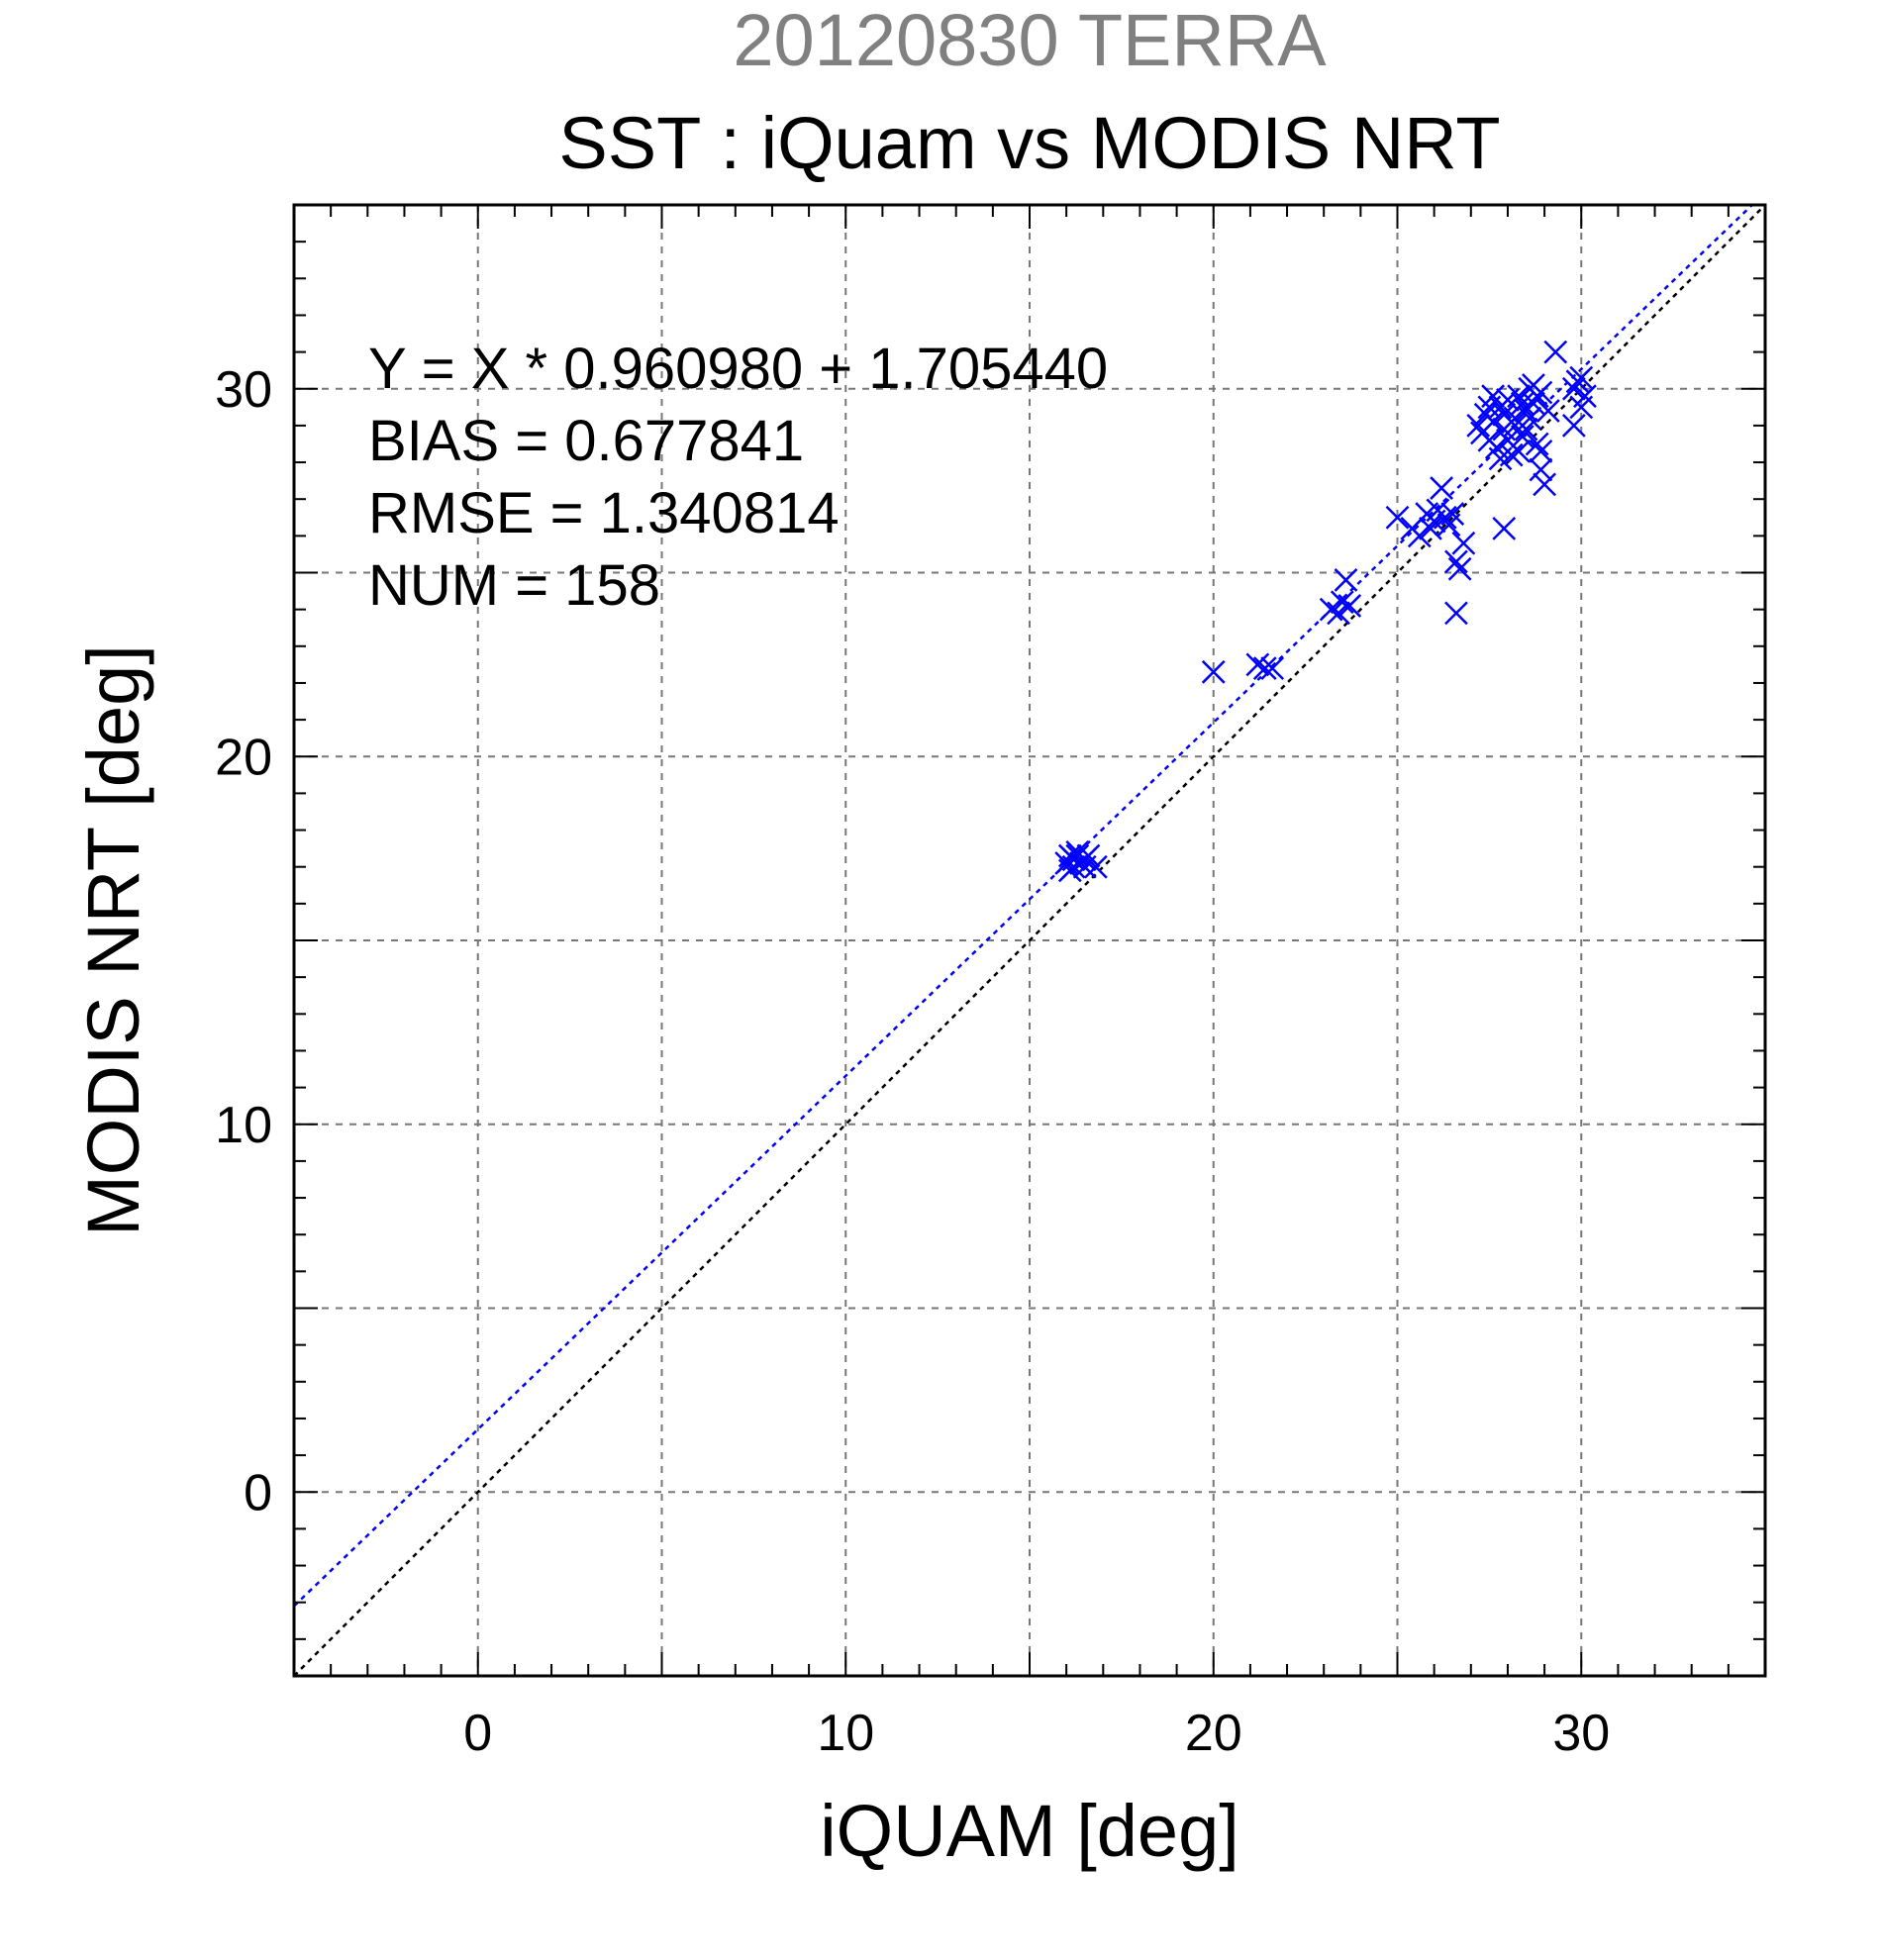 This screenshot has height=1960, width=1881. I want to click on x-tick-label: 30, so click(1581, 1733).